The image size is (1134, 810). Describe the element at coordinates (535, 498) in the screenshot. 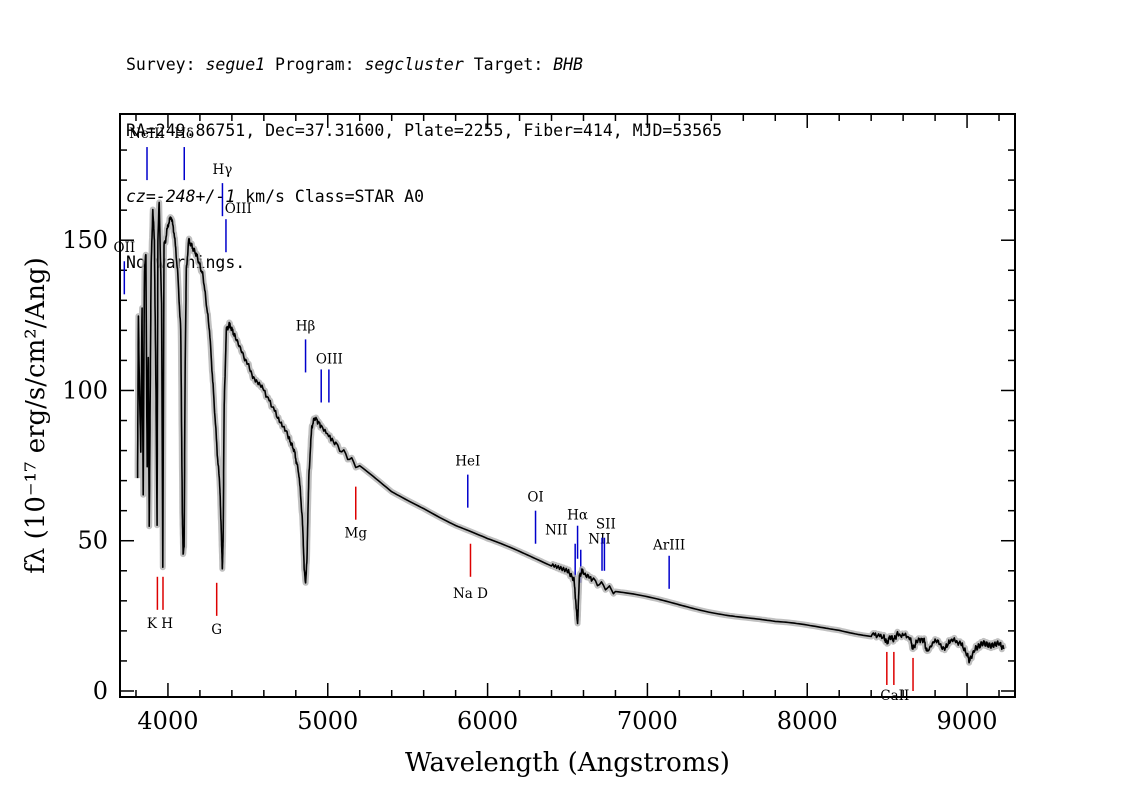

I see `line-label: OI` at that location.